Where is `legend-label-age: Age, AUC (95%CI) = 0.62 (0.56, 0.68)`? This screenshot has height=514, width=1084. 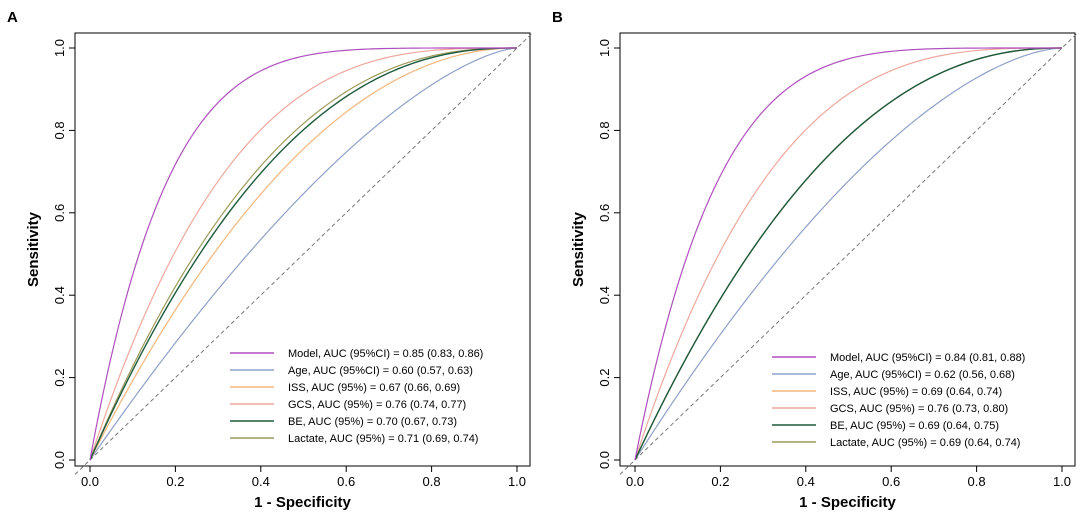 legend-label-age: Age, AUC (95%CI) = 0.62 (0.56, 0.68) is located at coordinates (922, 375).